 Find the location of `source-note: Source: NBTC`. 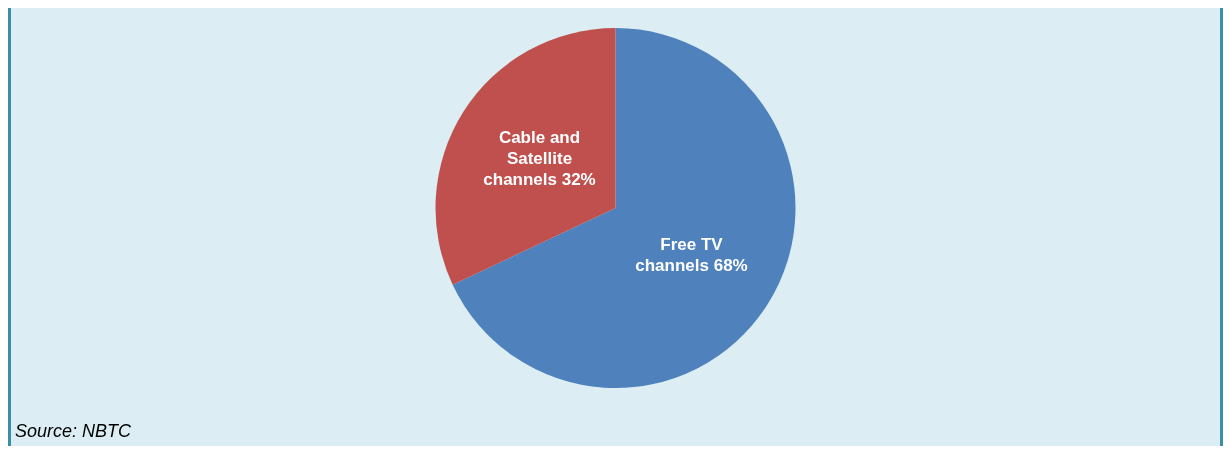

source-note: Source: NBTC is located at coordinates (73, 431).